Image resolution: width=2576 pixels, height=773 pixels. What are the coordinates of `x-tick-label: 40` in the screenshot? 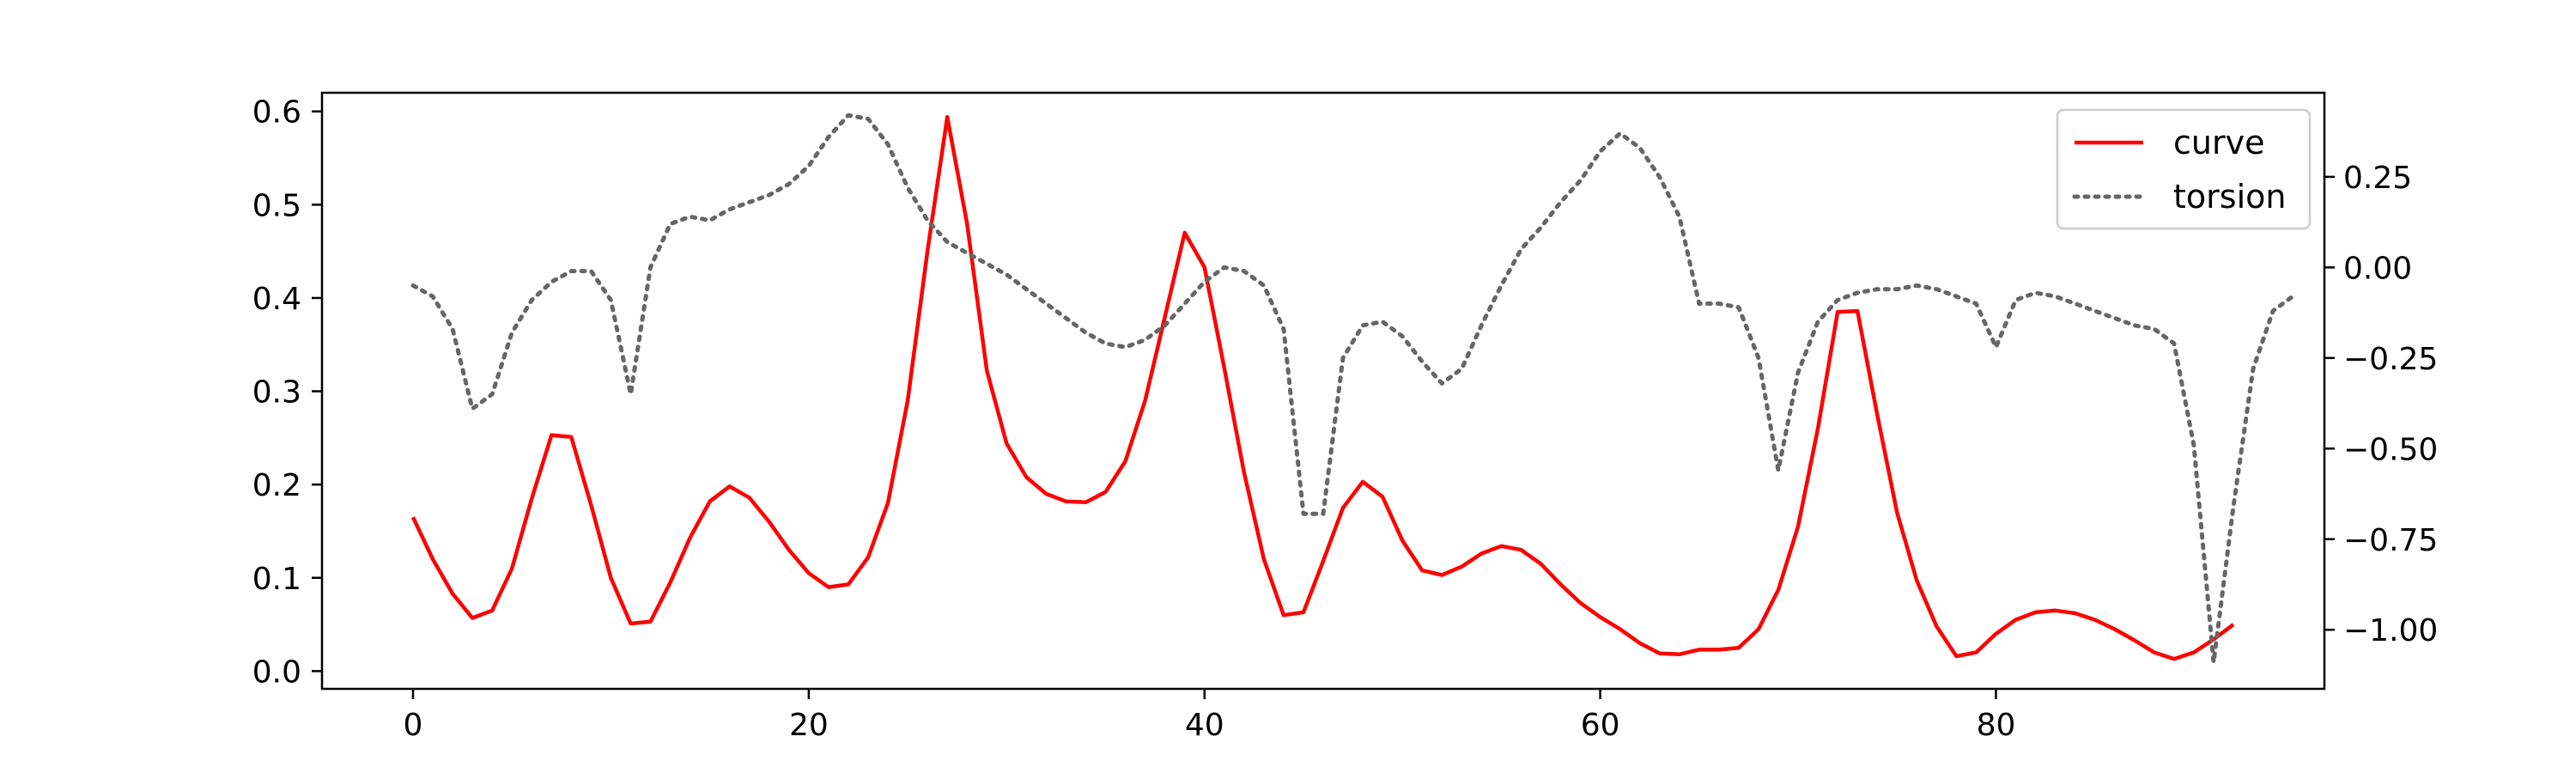 It's located at (1204, 725).